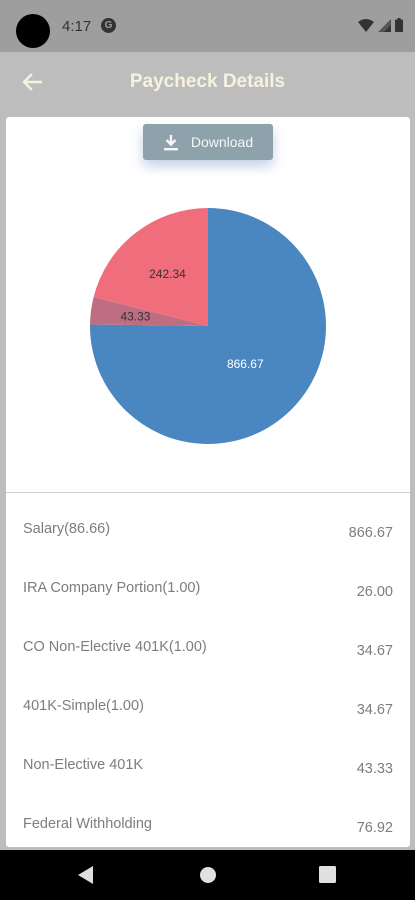  I want to click on download-button: Download, so click(208, 142).